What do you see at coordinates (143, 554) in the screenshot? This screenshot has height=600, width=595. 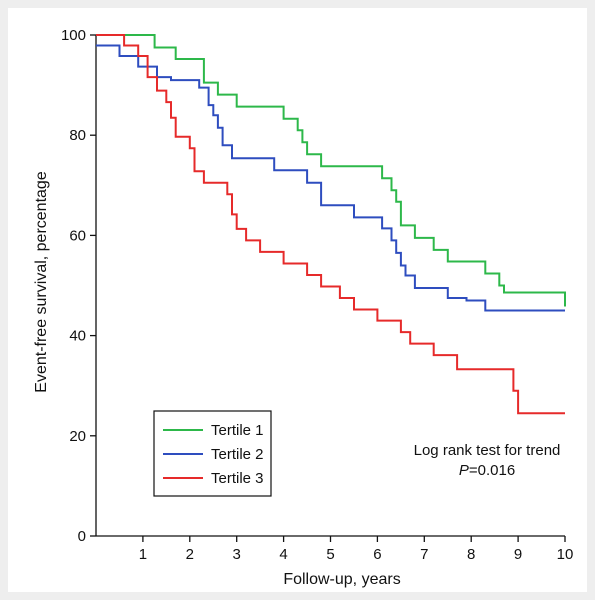 I see `x-tick-label: 1` at bounding box center [143, 554].